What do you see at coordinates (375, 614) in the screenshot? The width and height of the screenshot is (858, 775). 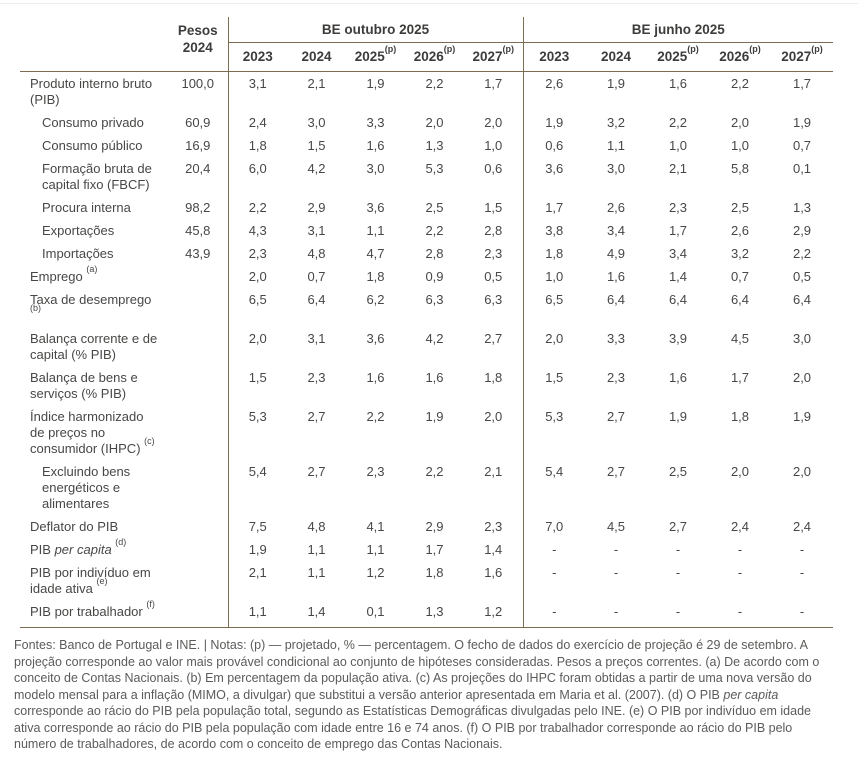 I see `value-outubro-2025: 0,1` at bounding box center [375, 614].